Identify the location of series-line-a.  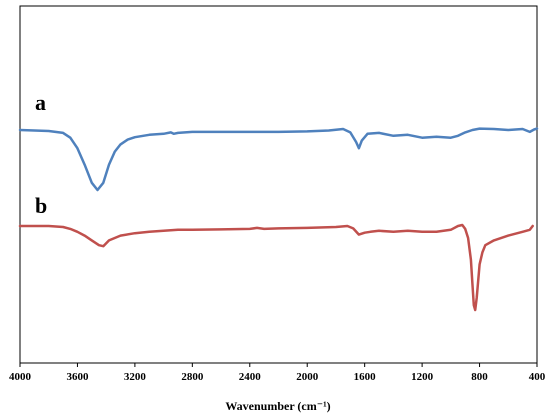
(278, 159).